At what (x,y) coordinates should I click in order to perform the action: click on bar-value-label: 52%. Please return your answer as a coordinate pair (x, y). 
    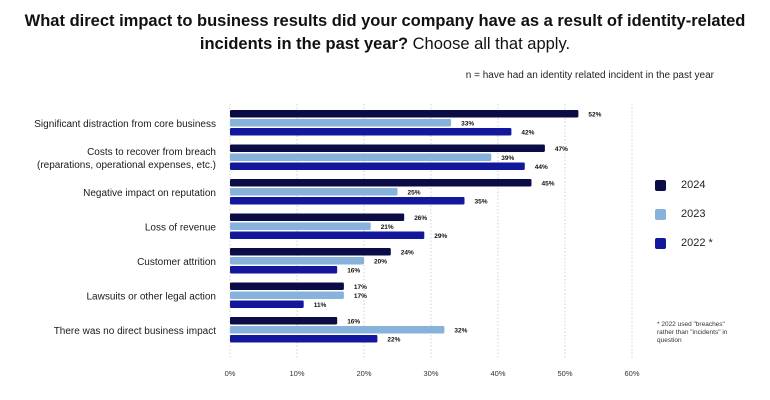
    Looking at the image, I should click on (594, 114).